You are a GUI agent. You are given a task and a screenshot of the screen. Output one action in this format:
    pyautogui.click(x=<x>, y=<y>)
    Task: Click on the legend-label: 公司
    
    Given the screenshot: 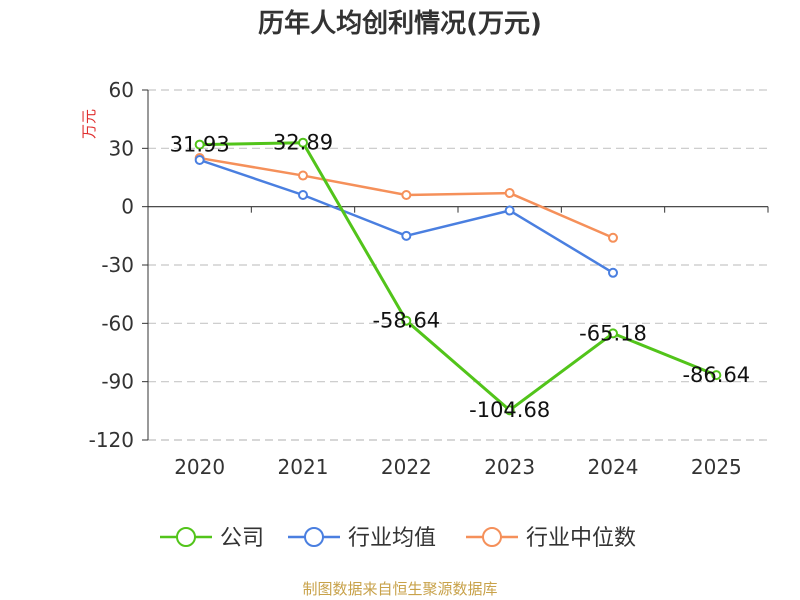 What is the action you would take?
    pyautogui.click(x=242, y=538)
    